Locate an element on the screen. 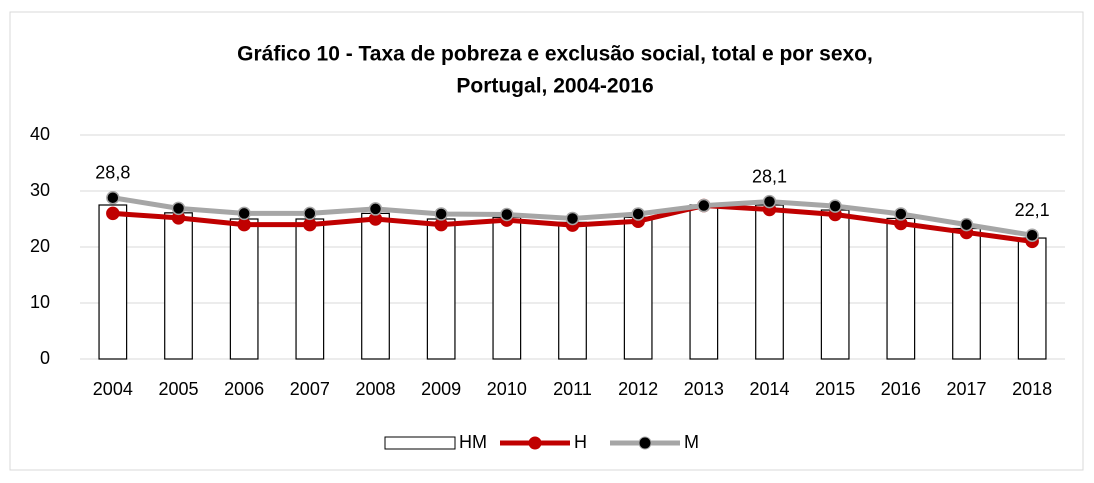 The width and height of the screenshot is (1094, 483). x-tick-label: 2015 is located at coordinates (835, 389).